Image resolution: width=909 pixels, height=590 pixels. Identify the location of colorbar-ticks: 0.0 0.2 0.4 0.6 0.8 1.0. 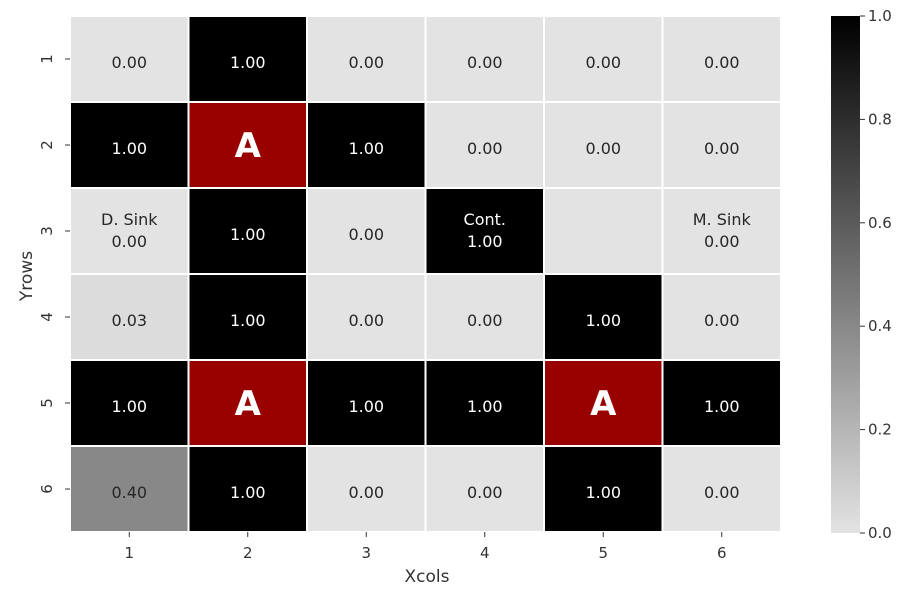
(876, 274).